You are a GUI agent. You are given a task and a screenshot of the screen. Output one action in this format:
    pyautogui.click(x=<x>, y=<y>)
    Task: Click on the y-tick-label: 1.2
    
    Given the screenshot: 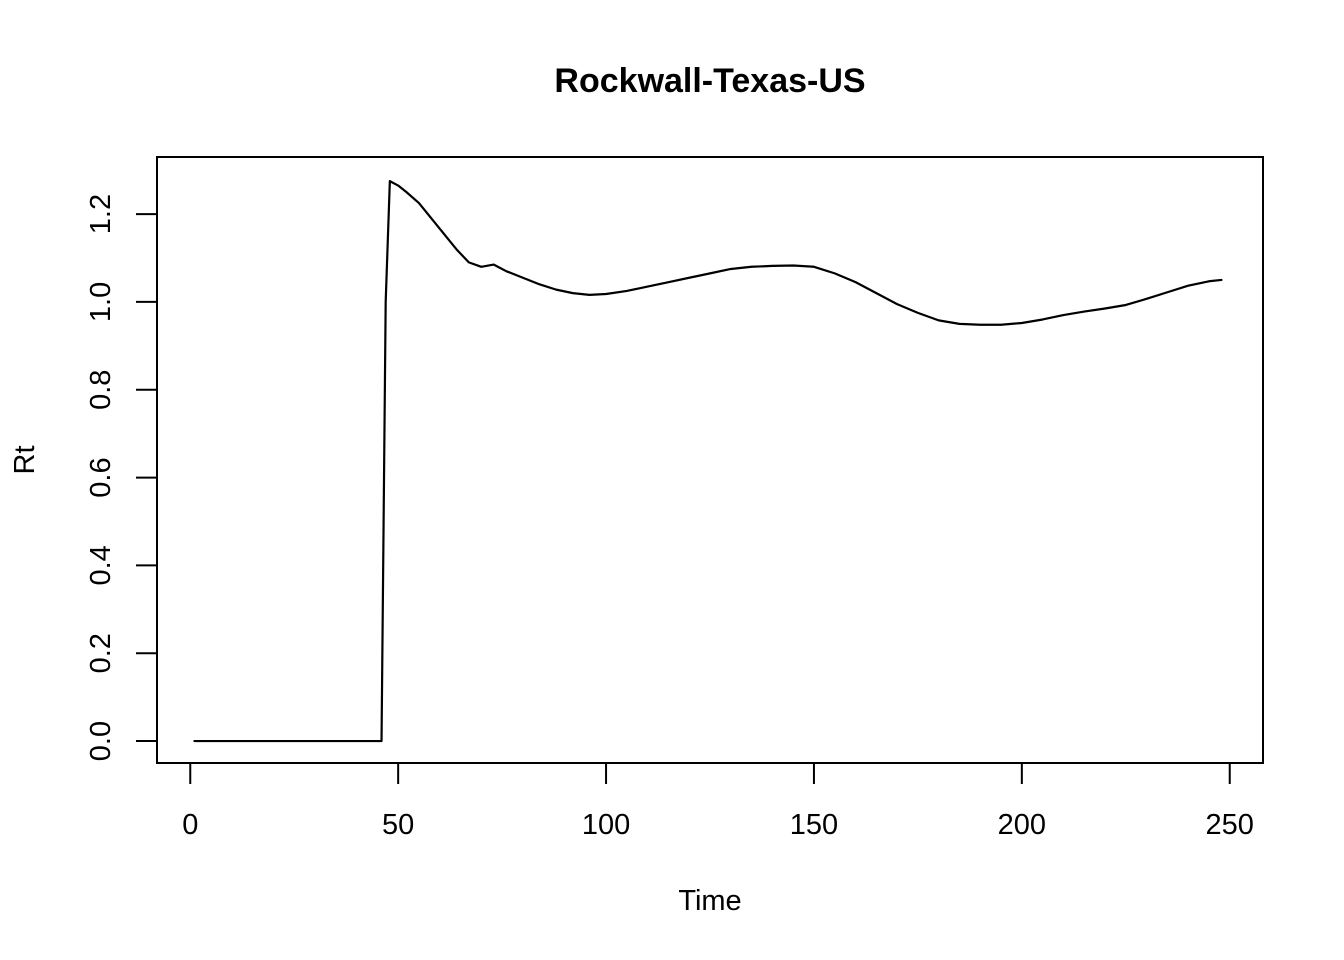 What is the action you would take?
    pyautogui.click(x=101, y=214)
    